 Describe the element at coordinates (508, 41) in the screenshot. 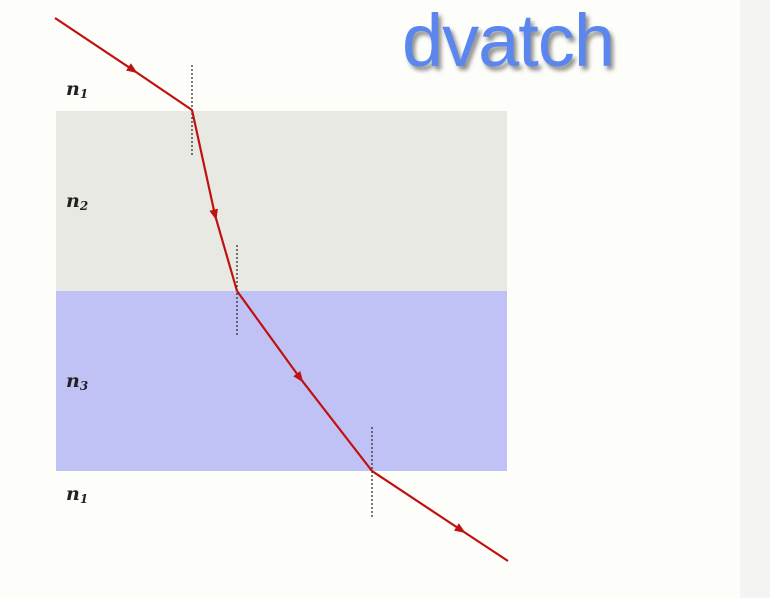

I see `watermark: dvatch` at that location.